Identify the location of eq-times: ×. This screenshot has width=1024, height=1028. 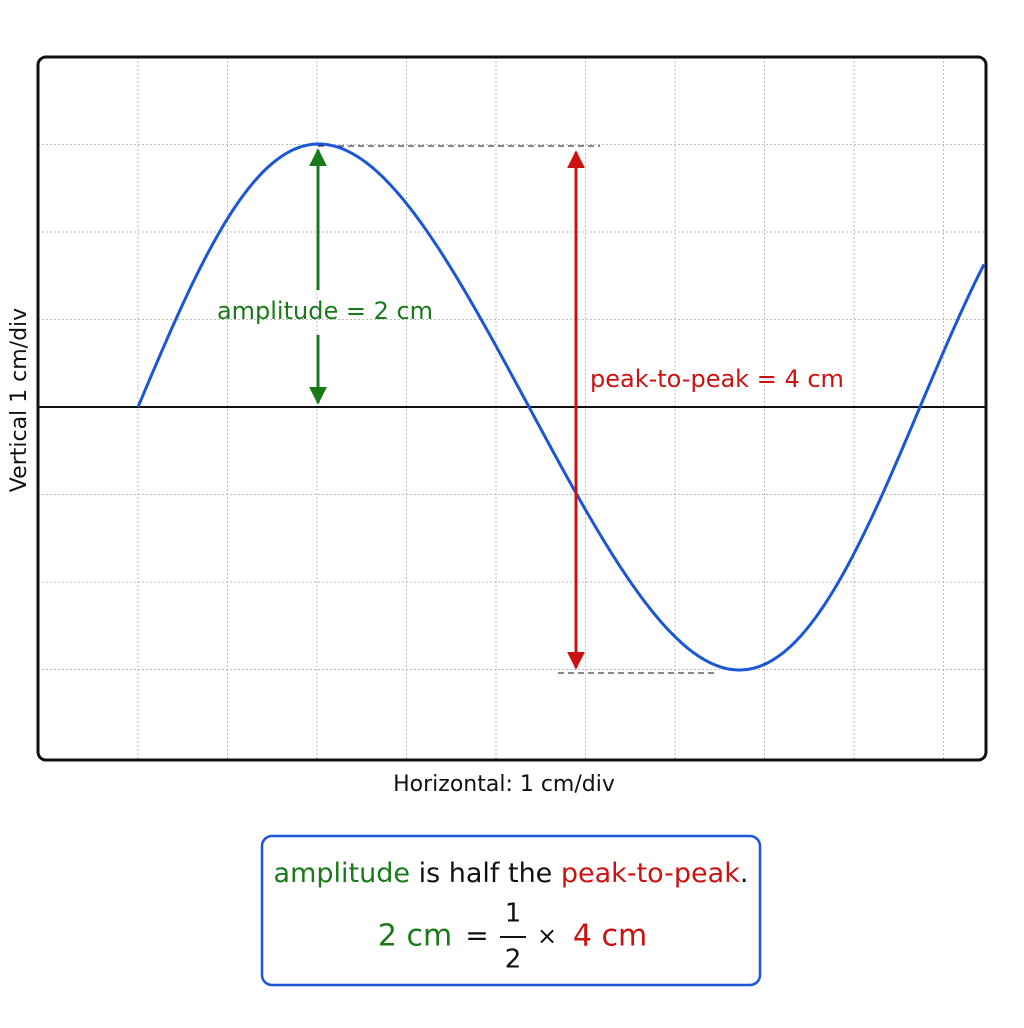
(547, 936).